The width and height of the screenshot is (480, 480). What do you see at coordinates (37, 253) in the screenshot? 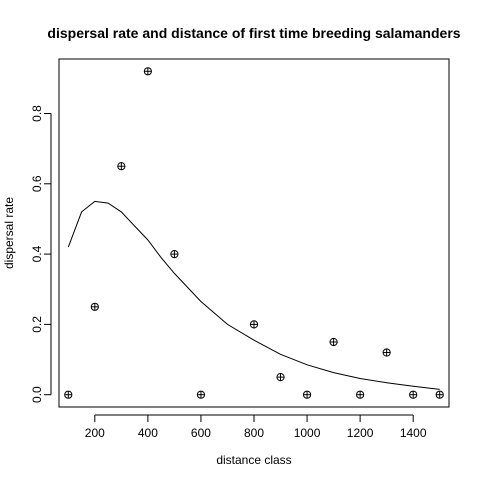
I see `y-tick-label: 0.4` at bounding box center [37, 253].